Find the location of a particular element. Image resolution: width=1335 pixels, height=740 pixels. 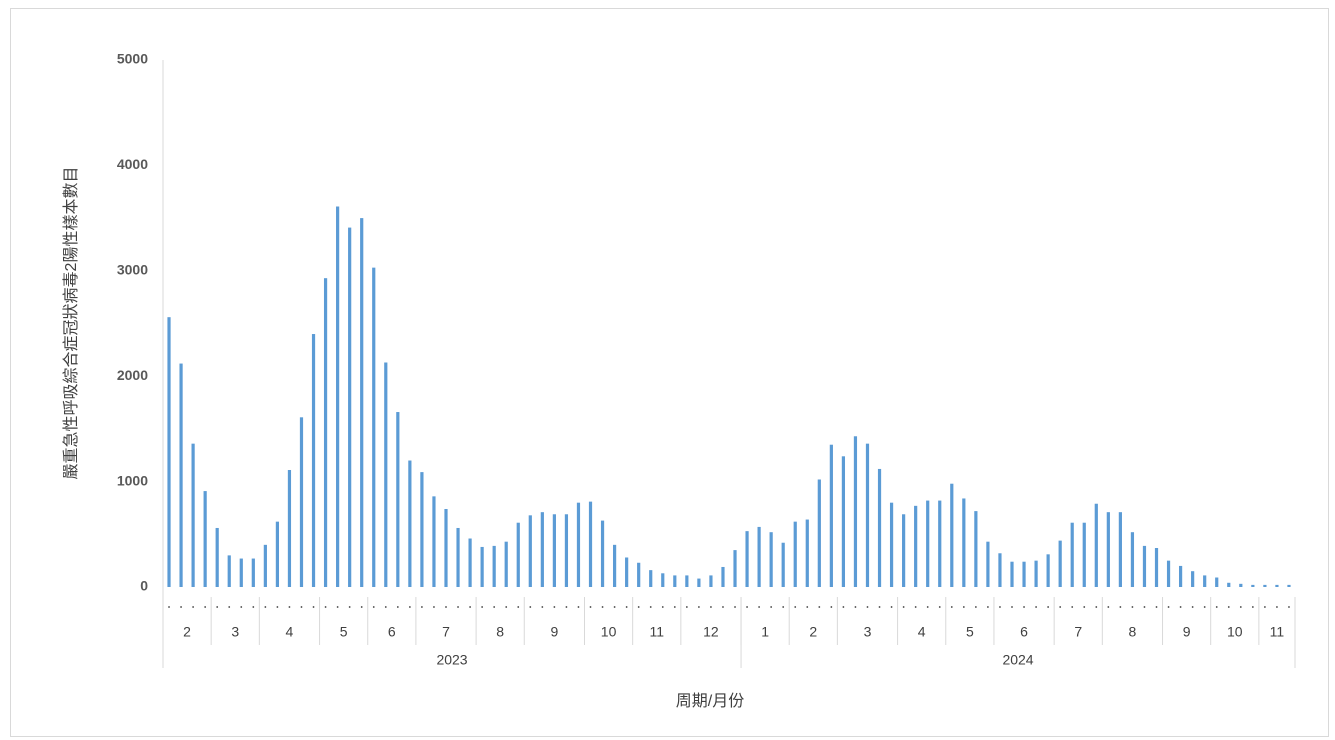

month-label: 4 is located at coordinates (290, 632).